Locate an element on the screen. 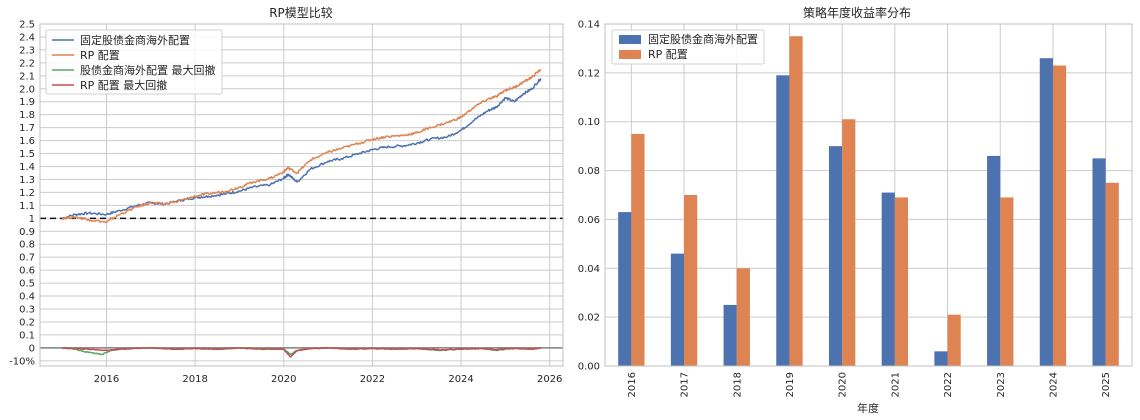 This screenshot has height=420, width=1140. legend-label: 固定股债金商海外配置 is located at coordinates (703, 39).